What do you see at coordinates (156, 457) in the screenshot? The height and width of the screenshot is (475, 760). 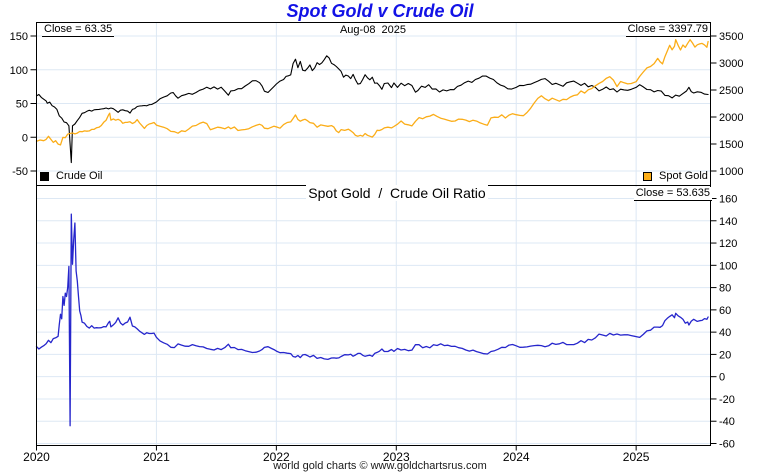 I see `x-axis-year-label: 2021` at bounding box center [156, 457].